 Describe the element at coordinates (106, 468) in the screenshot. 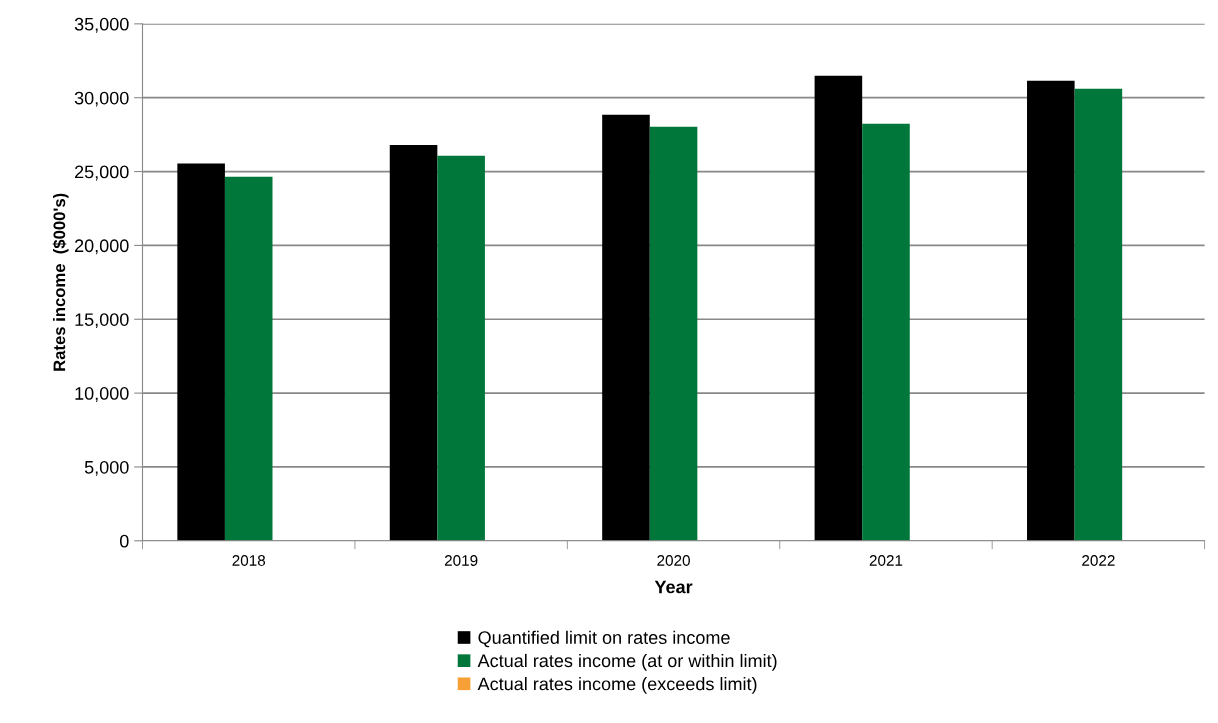

I see `y-tick-label: 5,000` at that location.